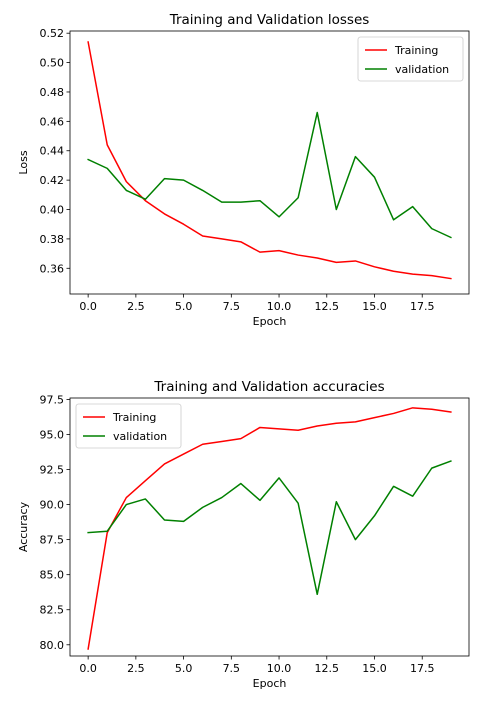 The width and height of the screenshot is (489, 715). What do you see at coordinates (52, 505) in the screenshot?
I see `y-tick-label: 90.0` at bounding box center [52, 505].